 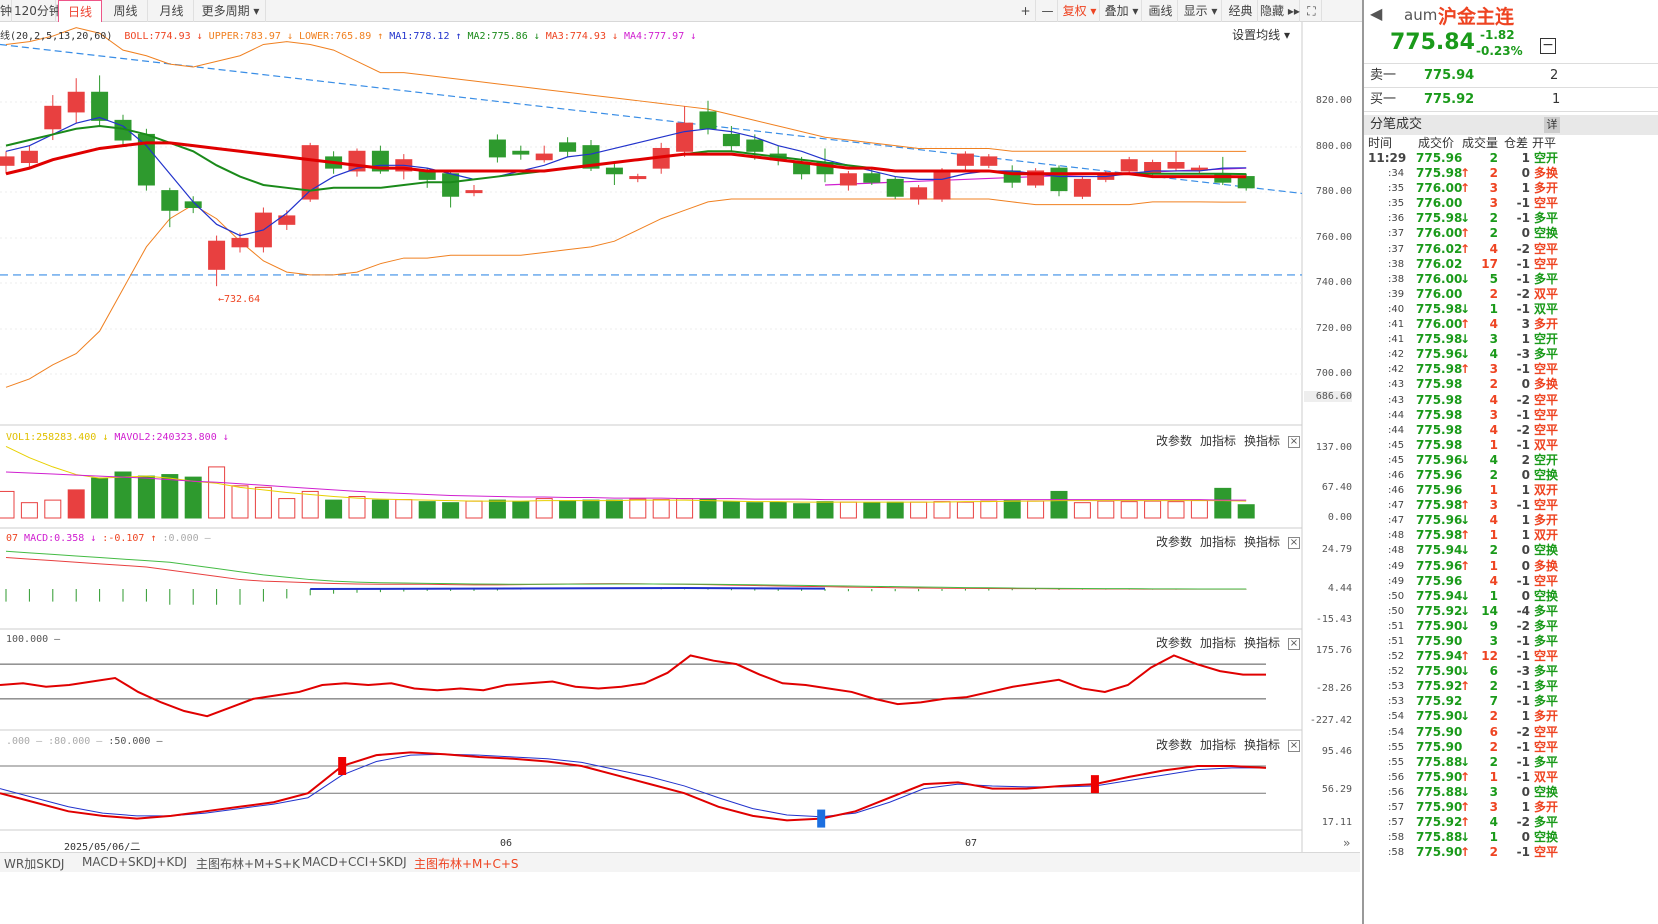 What do you see at coordinates (1201, 11) in the screenshot?
I see `chart-tool-5: 显示 ▾` at bounding box center [1201, 11].